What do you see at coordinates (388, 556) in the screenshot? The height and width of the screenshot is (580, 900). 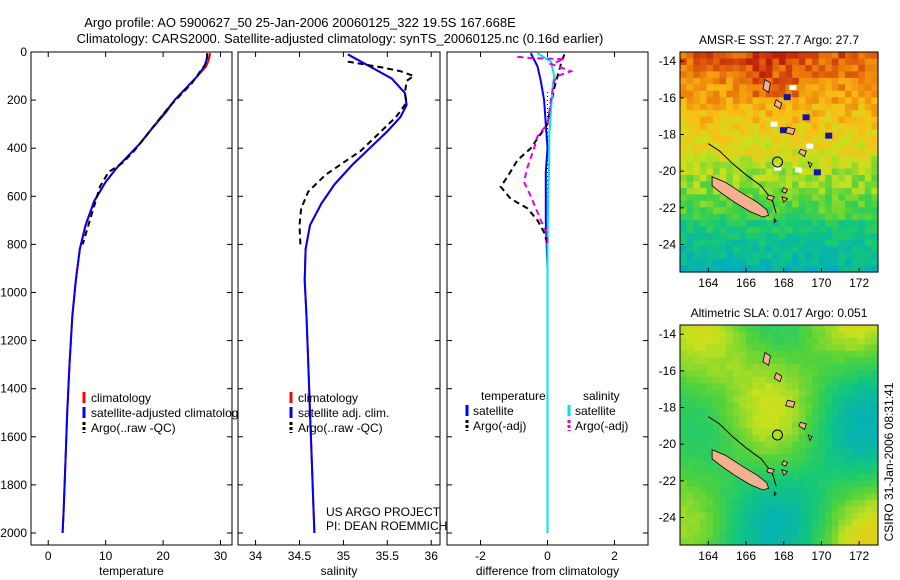 I see `x-tick-label: 35.5` at bounding box center [388, 556].